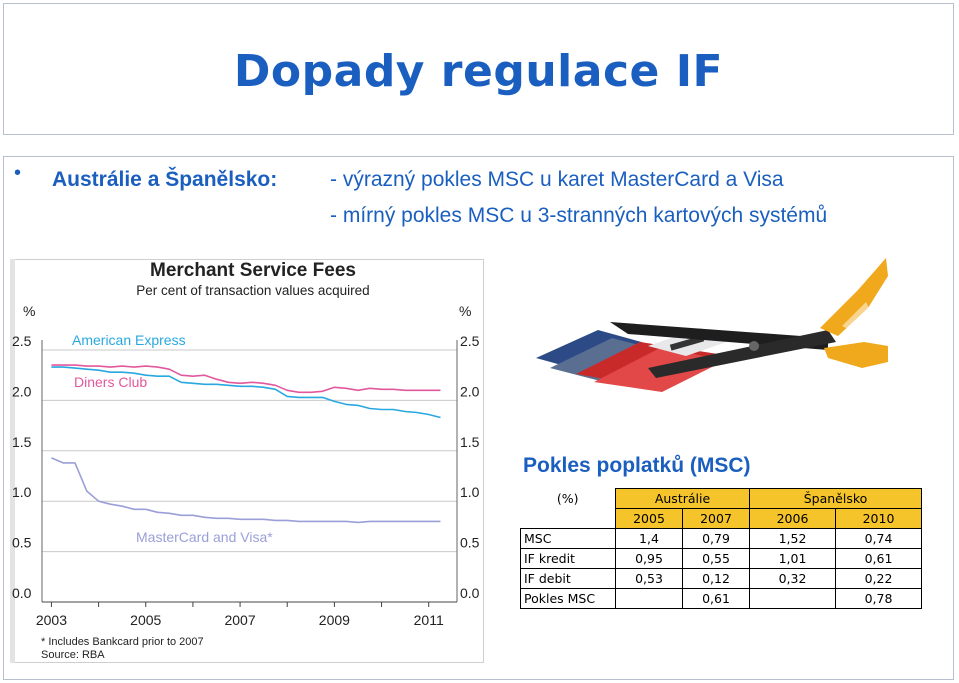 The width and height of the screenshot is (959, 683). What do you see at coordinates (835, 498) in the screenshot?
I see `country-spain: Španělsko` at bounding box center [835, 498].